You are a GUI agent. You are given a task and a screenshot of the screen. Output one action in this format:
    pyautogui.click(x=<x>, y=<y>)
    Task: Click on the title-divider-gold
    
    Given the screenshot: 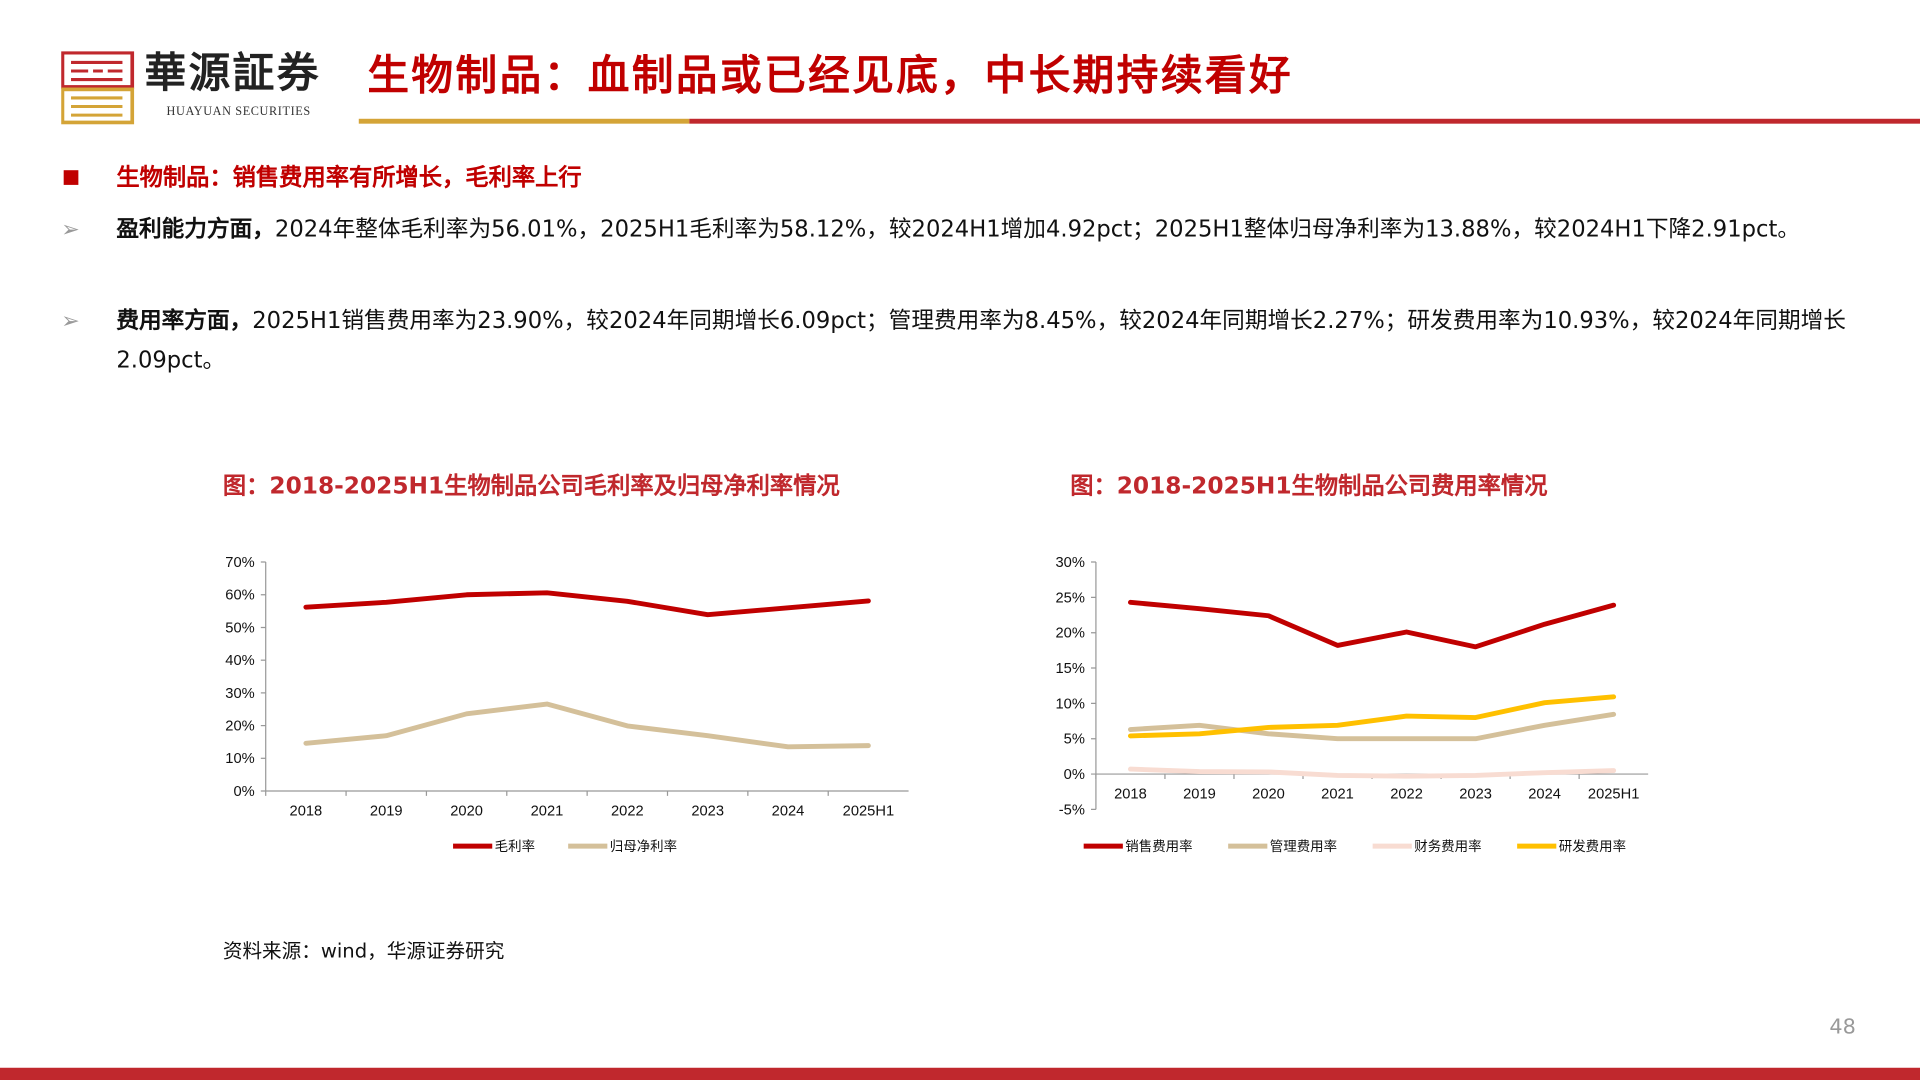 What is the action you would take?
    pyautogui.click(x=524, y=121)
    